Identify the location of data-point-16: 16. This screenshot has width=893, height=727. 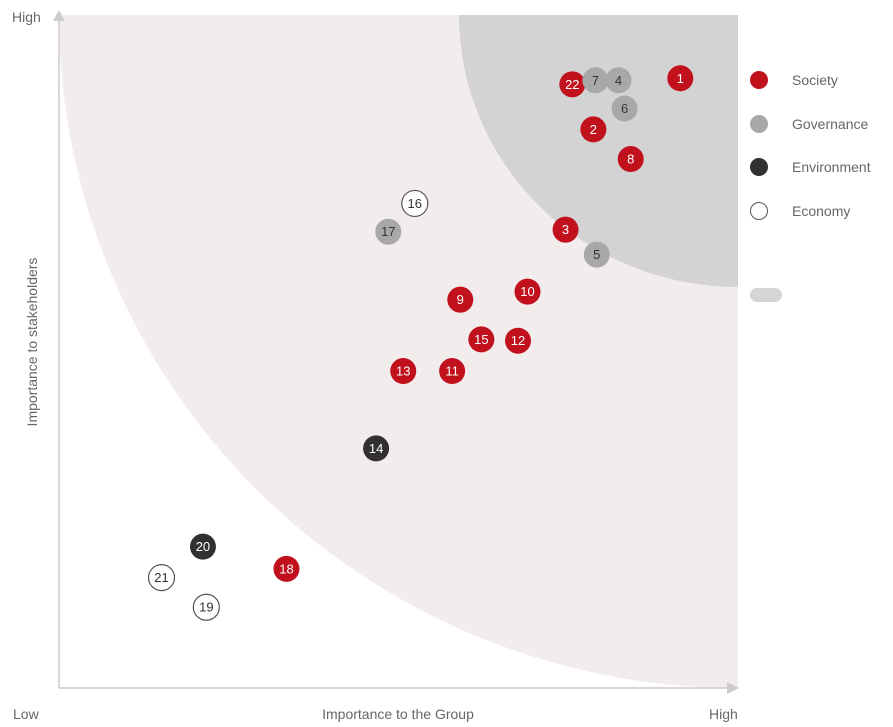
(415, 203).